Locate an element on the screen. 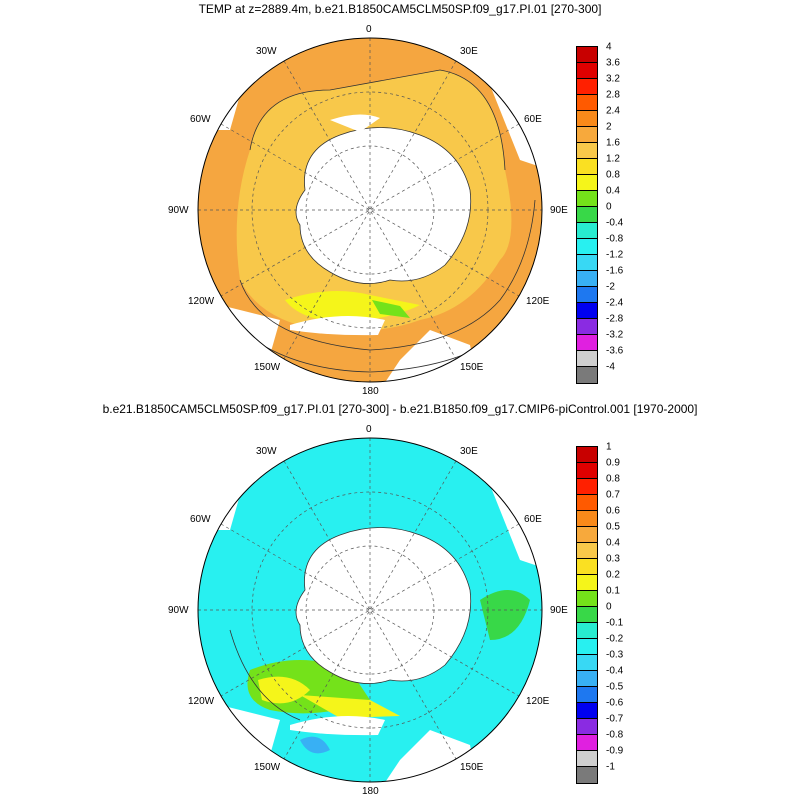 Image resolution: width=800 pixels, height=800 pixels. colorbar-tick-label: -0.3 is located at coordinates (615, 655).